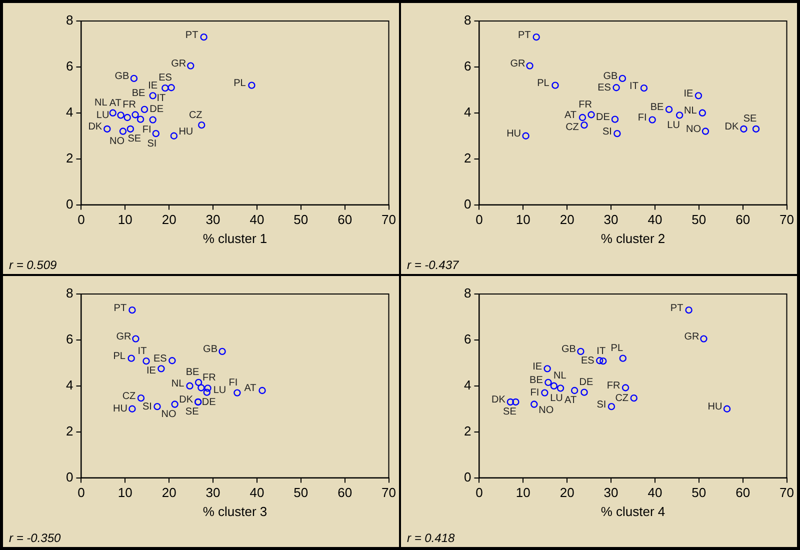  I want to click on x-axis-title: % cluster 3, so click(235, 511).